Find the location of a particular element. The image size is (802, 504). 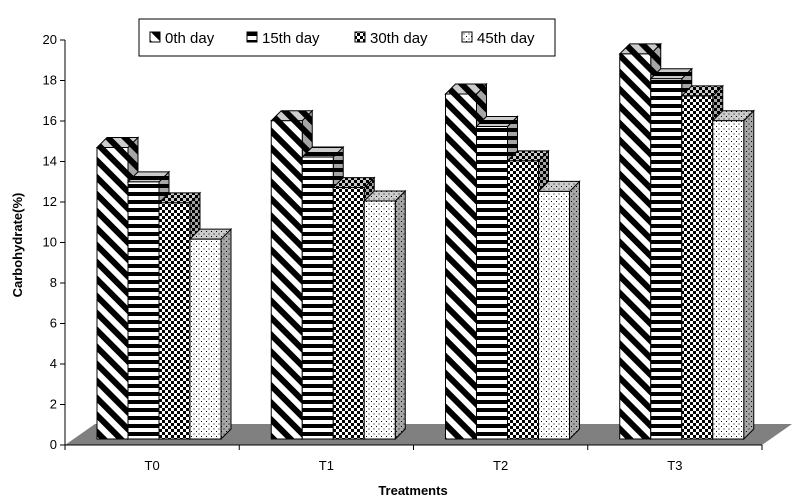

legend-item: 30th day is located at coordinates (391, 38).